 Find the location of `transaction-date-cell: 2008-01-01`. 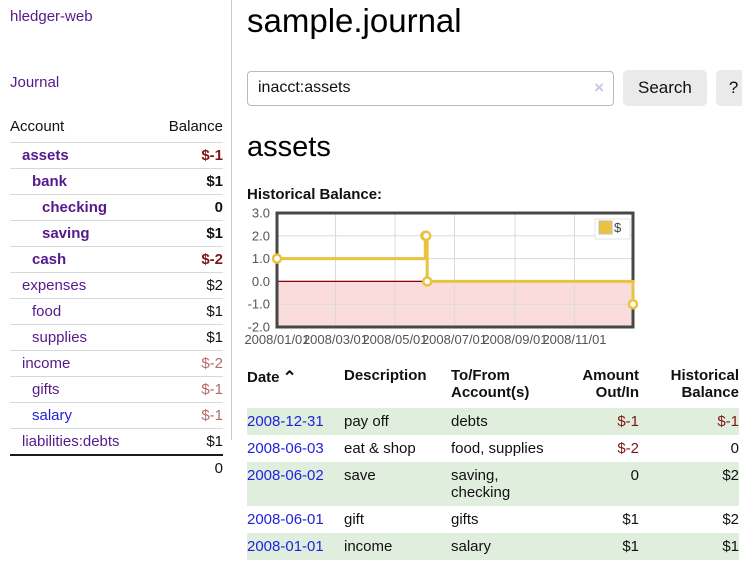

transaction-date-cell: 2008-01-01 is located at coordinates (295, 546).